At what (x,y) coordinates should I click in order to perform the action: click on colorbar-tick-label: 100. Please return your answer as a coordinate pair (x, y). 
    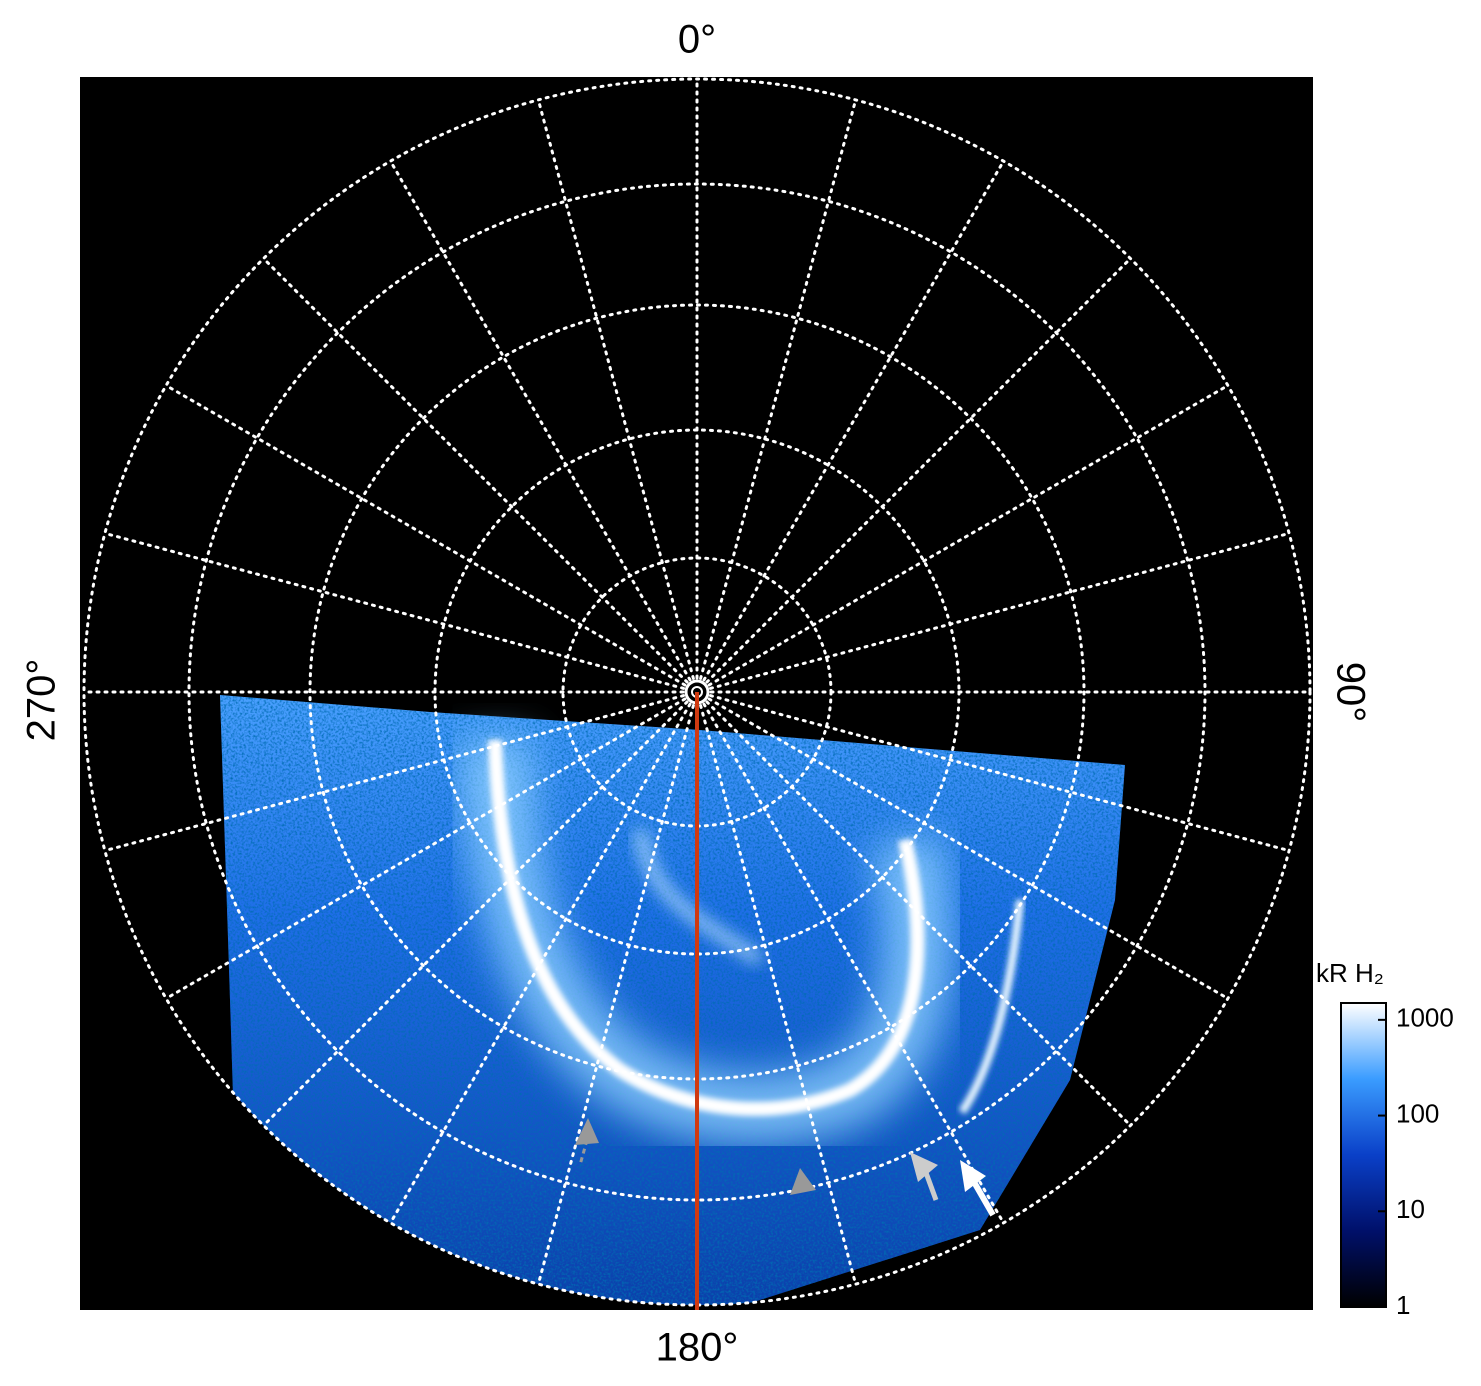
    Looking at the image, I should click on (1417, 1113).